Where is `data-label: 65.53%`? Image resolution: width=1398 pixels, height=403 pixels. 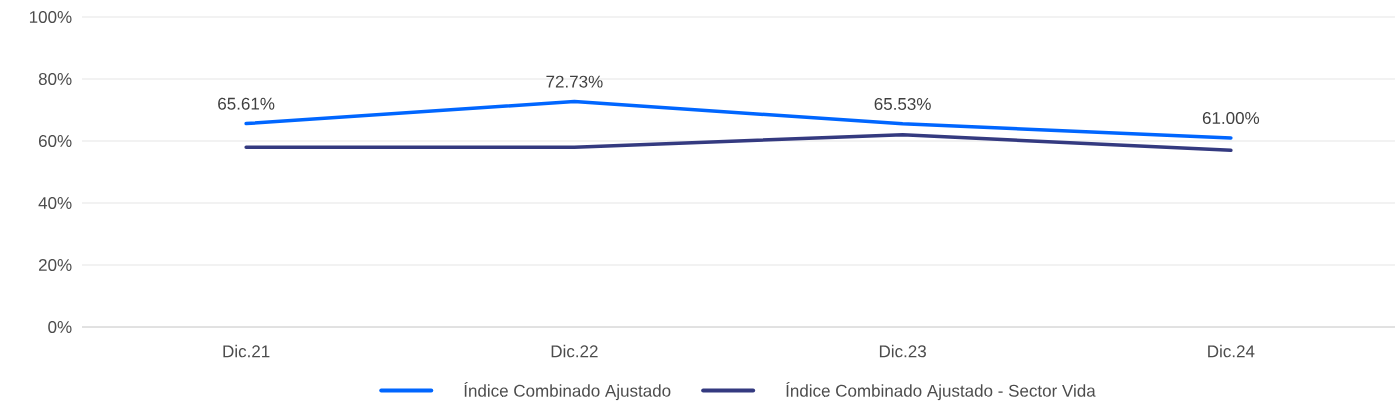
data-label: 65.53% is located at coordinates (902, 103).